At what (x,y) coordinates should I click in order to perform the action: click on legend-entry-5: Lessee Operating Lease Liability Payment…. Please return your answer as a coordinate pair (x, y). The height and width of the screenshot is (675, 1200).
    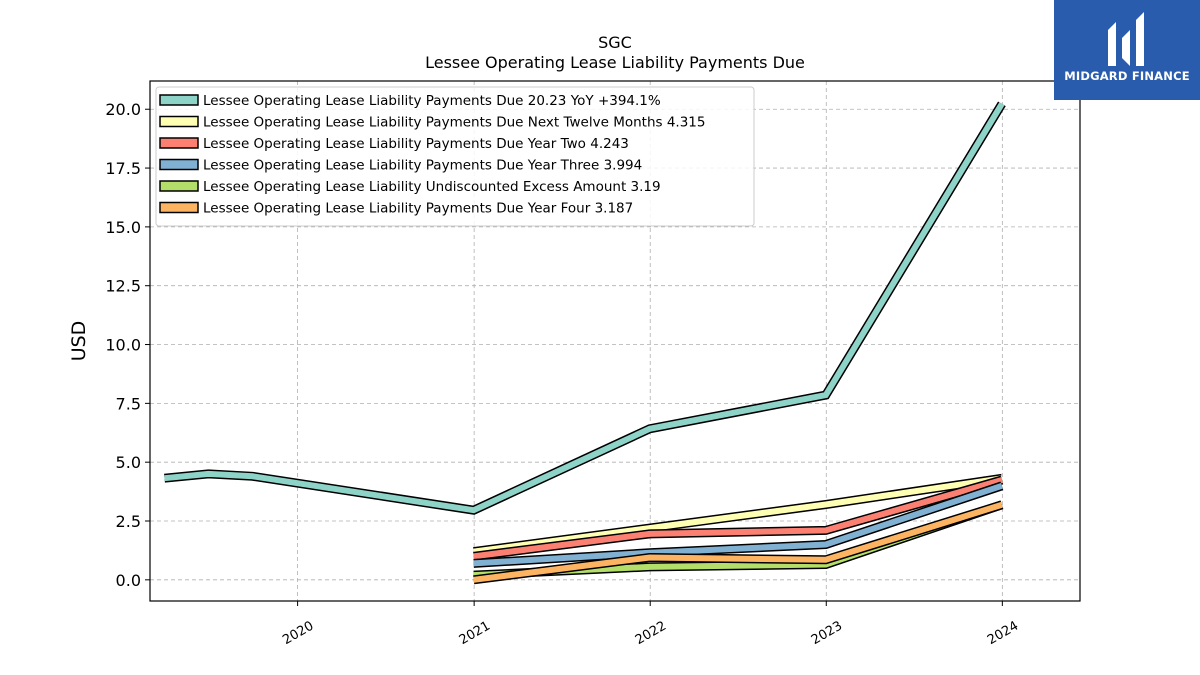
    Looking at the image, I should click on (418, 209).